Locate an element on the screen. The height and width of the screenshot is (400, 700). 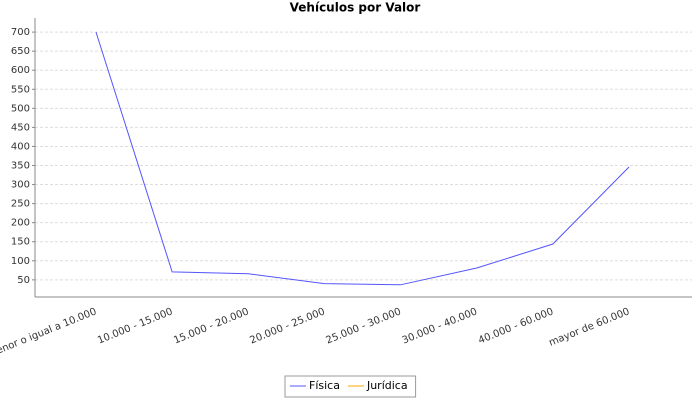
y-tick-label: 50 is located at coordinates (23, 280).